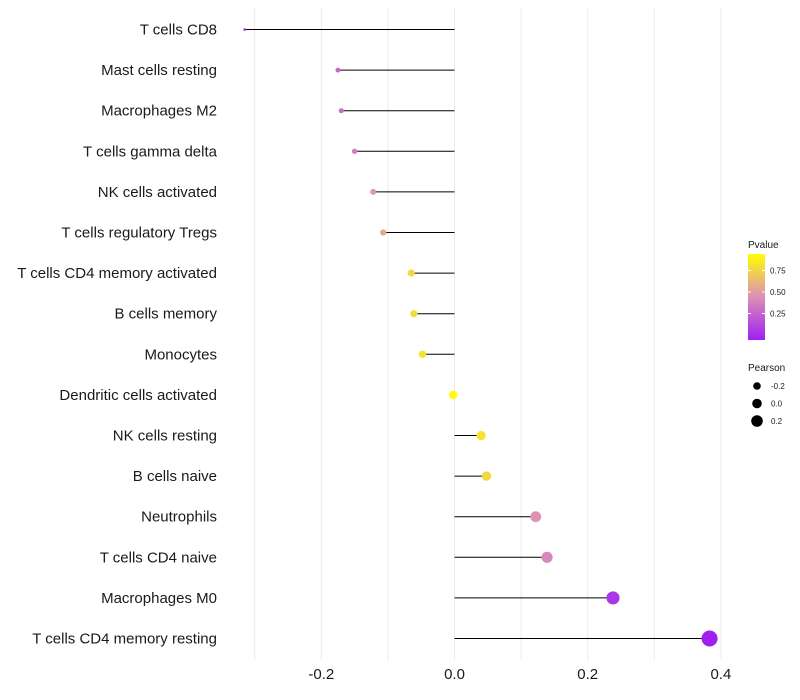  What do you see at coordinates (178, 30) in the screenshot?
I see `category-label: T cells CD8` at bounding box center [178, 30].